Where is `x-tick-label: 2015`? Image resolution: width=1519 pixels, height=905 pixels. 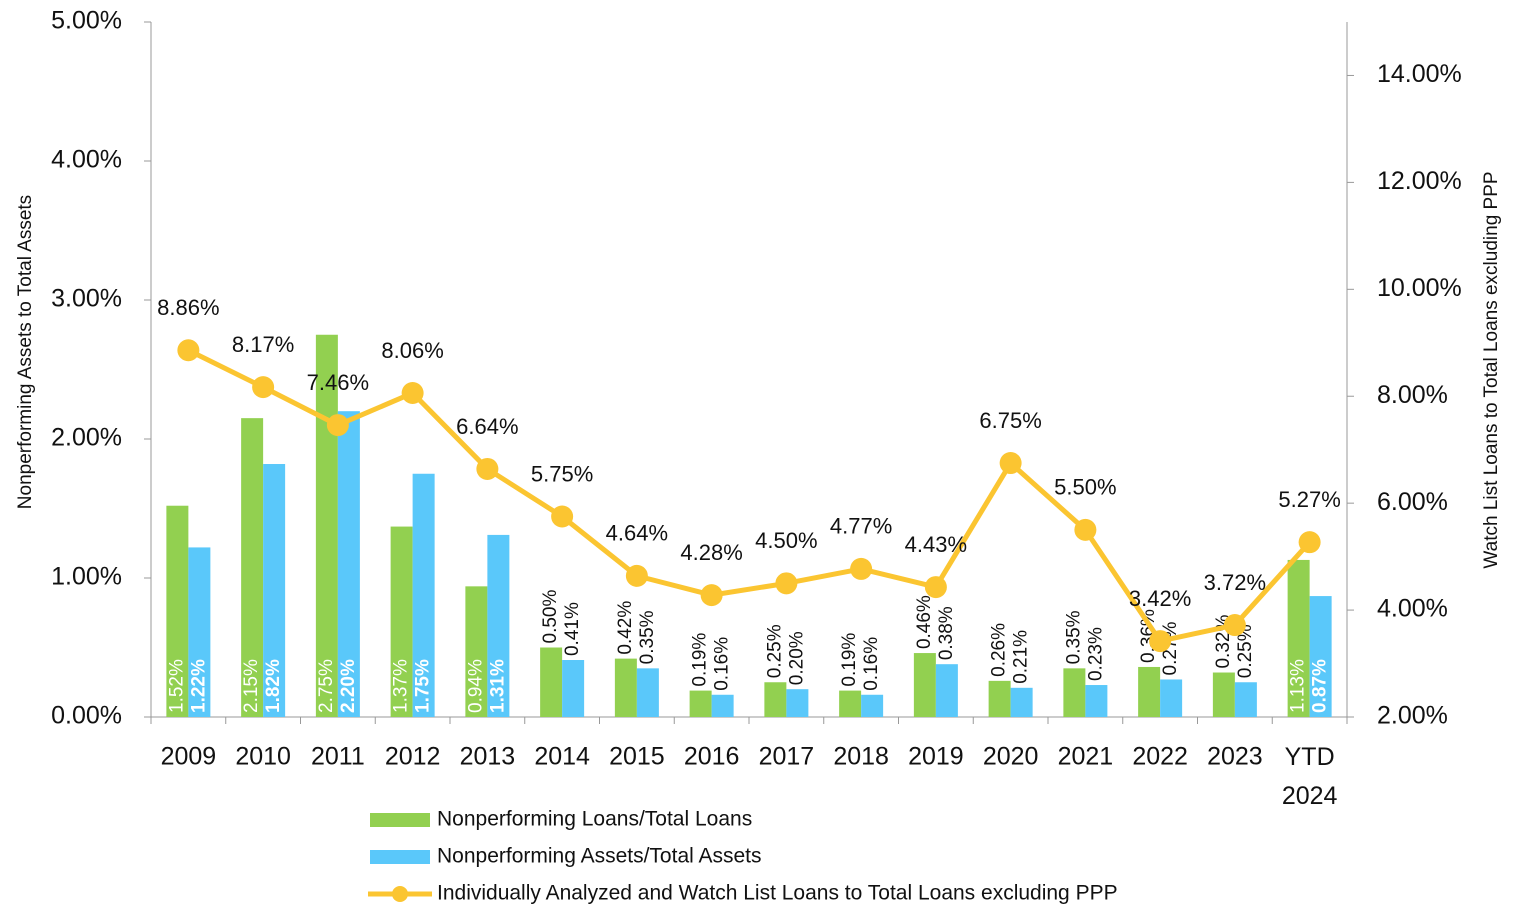 x-tick-label: 2015 is located at coordinates (637, 757).